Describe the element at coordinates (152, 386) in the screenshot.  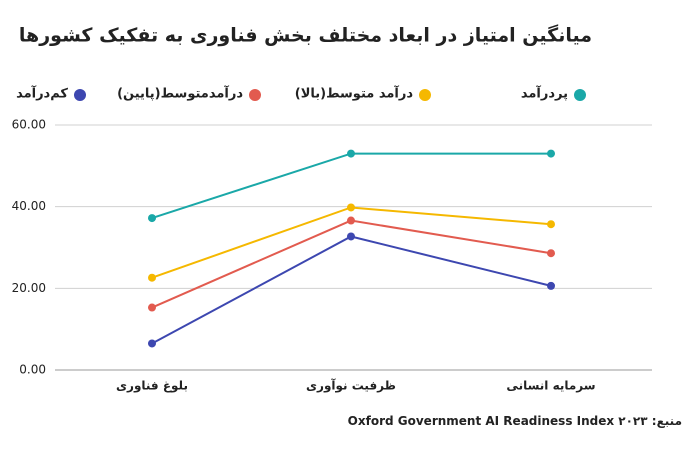
I see `x-tick-label: بلوغ فناوری` at that location.